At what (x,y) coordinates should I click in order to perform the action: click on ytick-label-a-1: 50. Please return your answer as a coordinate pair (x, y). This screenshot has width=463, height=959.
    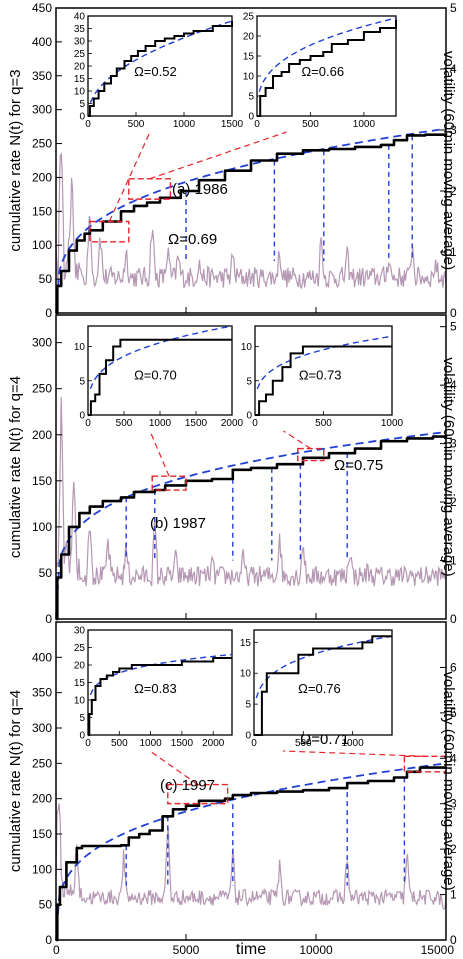
    Looking at the image, I should click on (46, 279).